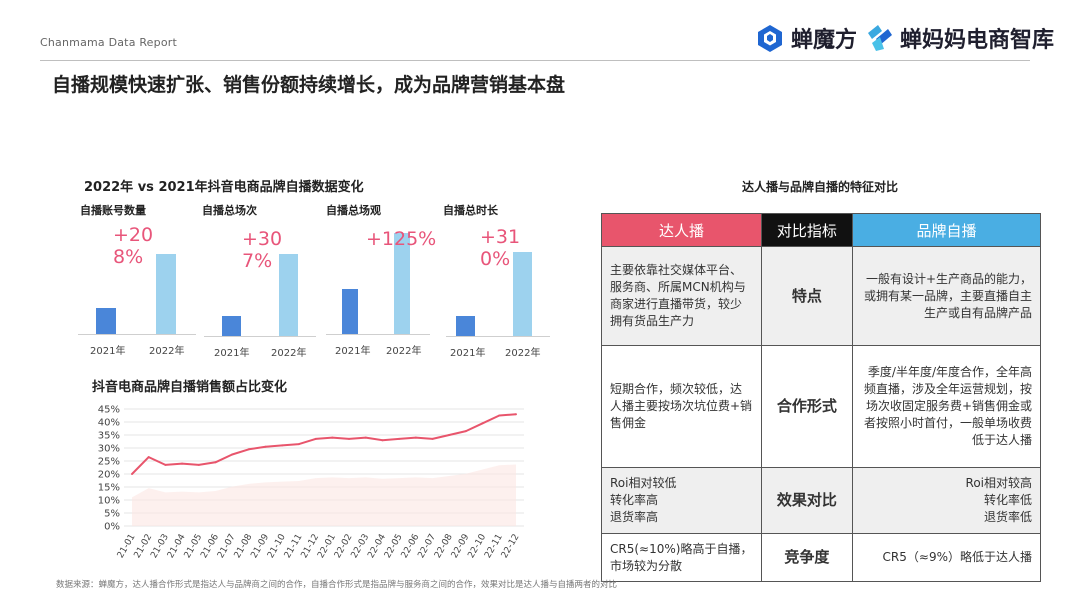  What do you see at coordinates (109, 475) in the screenshot?
I see `y-tick-label: 20%` at bounding box center [109, 475].